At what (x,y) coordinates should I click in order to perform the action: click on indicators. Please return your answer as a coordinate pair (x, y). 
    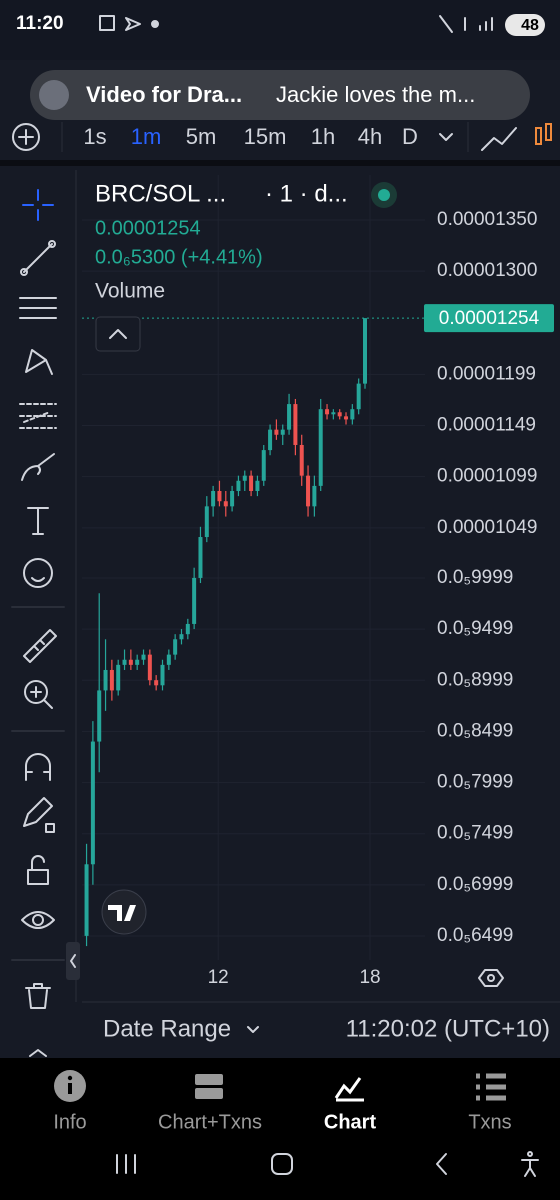
    Looking at the image, I should click on (543, 134).